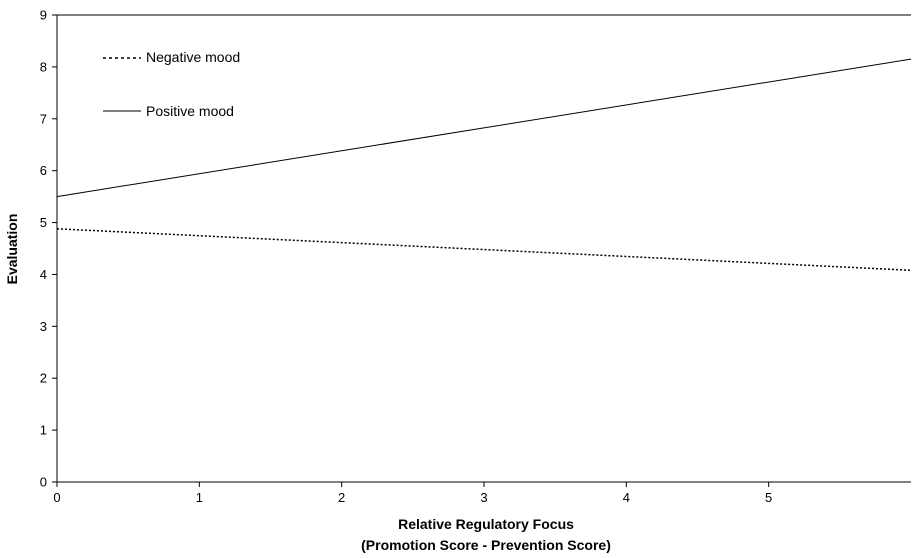 This screenshot has height=558, width=912. Describe the element at coordinates (486, 524) in the screenshot. I see `x-axis-title: Relative Regulatory Focus` at that location.